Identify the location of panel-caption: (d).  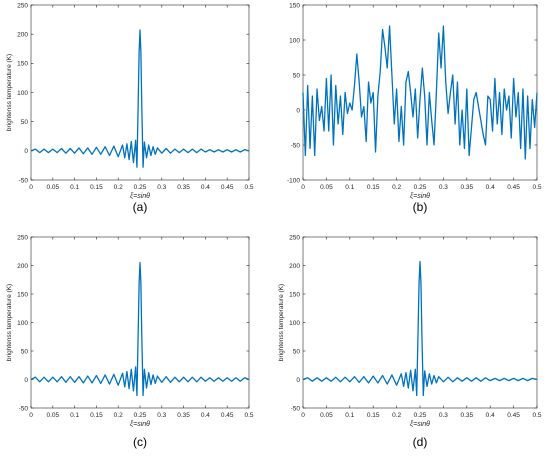
(420, 442).